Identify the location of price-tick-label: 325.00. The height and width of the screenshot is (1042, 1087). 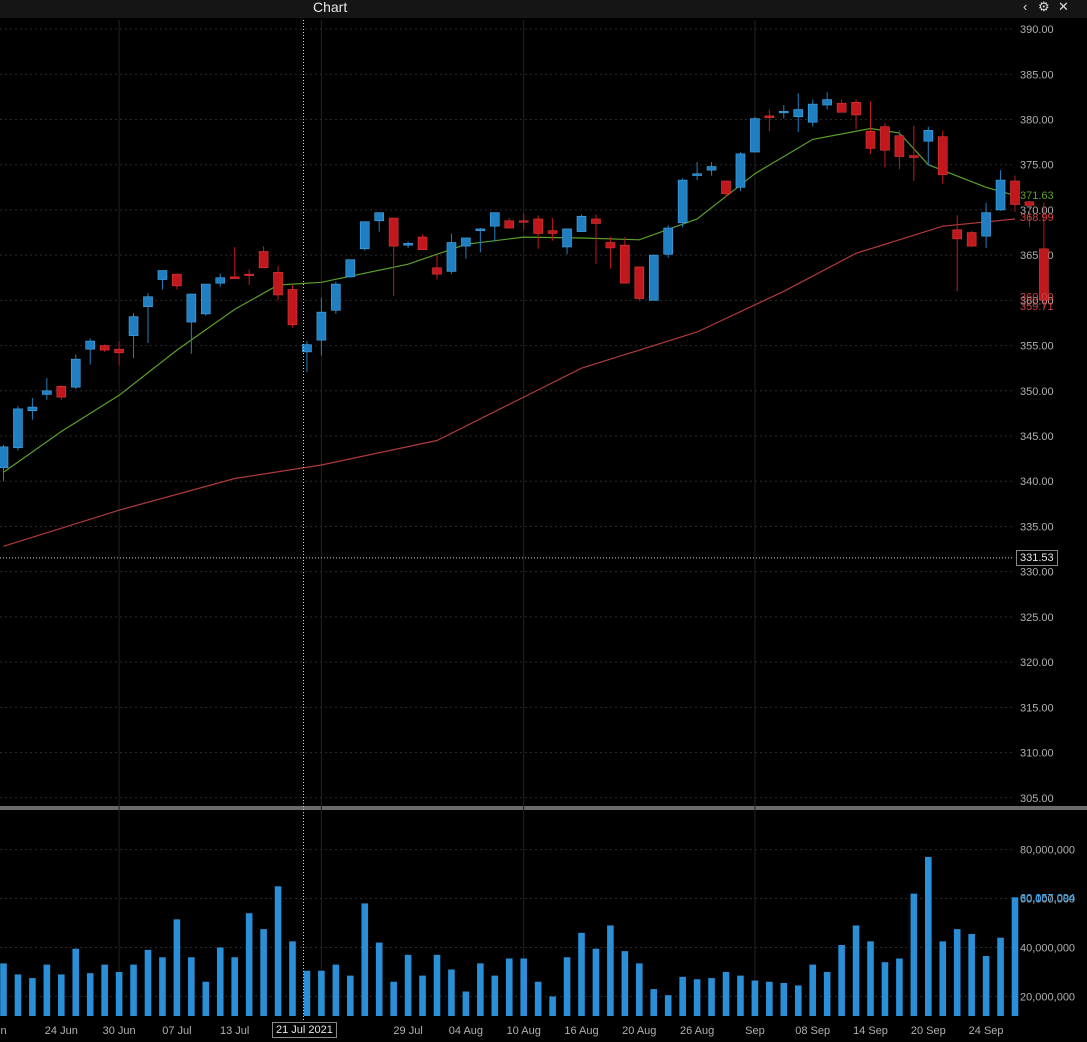
(1037, 618).